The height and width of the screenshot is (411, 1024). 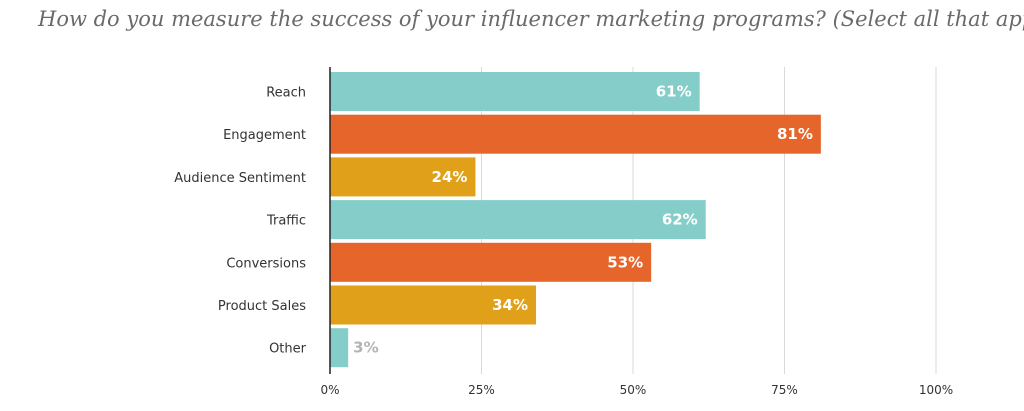 I want to click on category-label: Engagement, so click(x=264, y=135).